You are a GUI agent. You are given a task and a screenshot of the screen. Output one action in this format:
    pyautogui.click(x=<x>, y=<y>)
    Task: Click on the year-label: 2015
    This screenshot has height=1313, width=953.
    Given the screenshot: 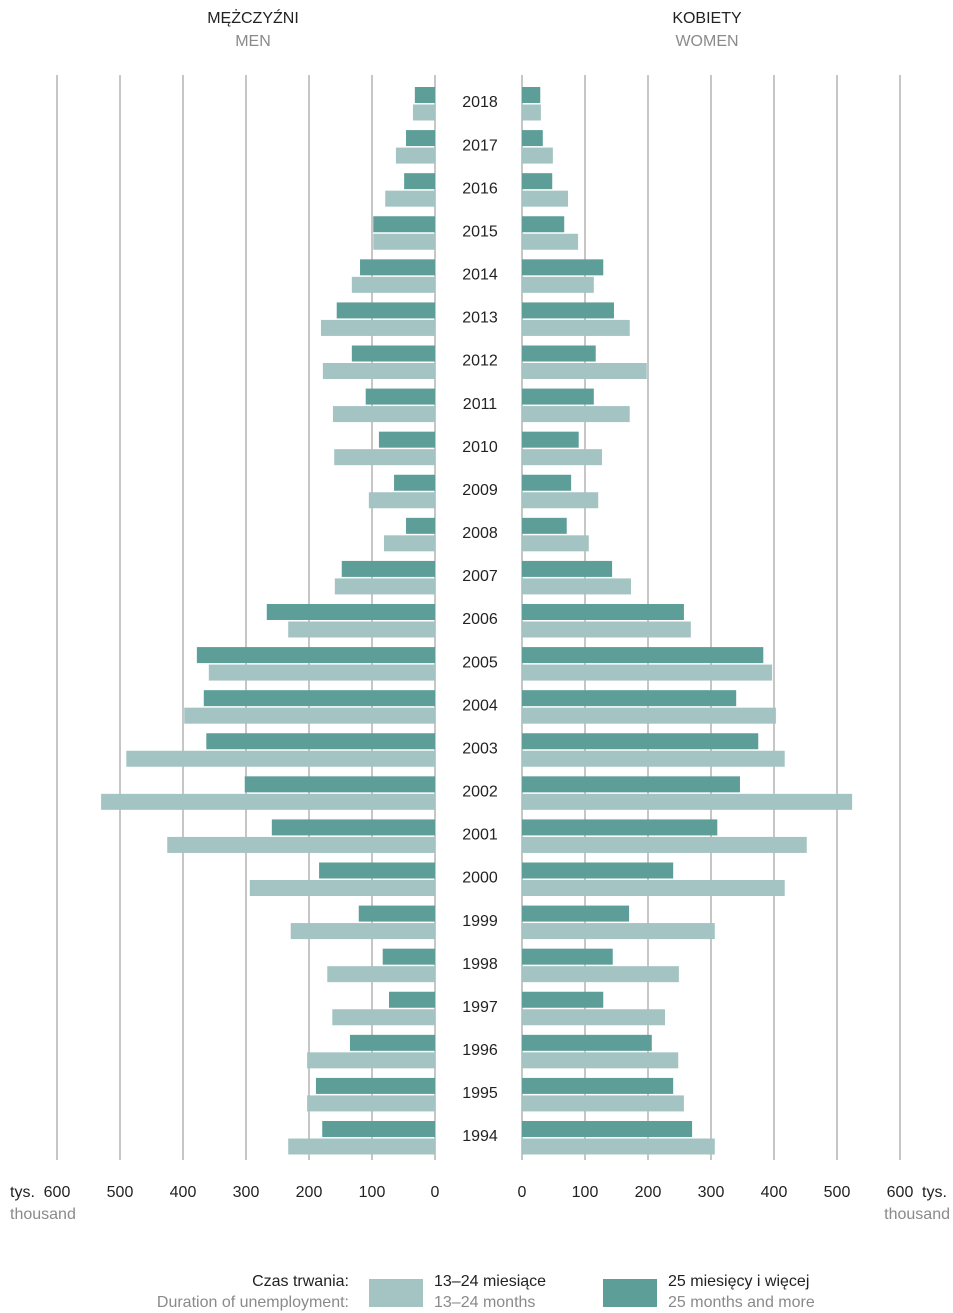 What is the action you would take?
    pyautogui.click(x=480, y=231)
    